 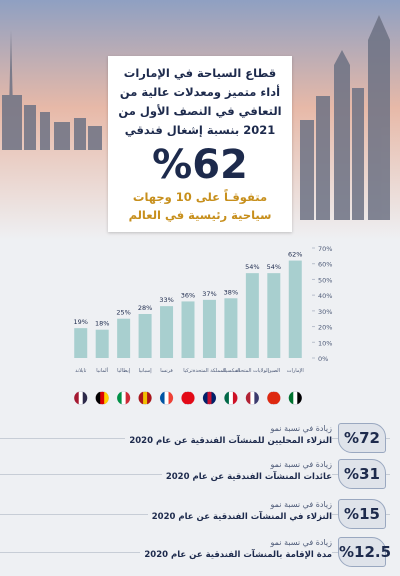 I want to click on value-label: 36%, so click(x=188, y=295).